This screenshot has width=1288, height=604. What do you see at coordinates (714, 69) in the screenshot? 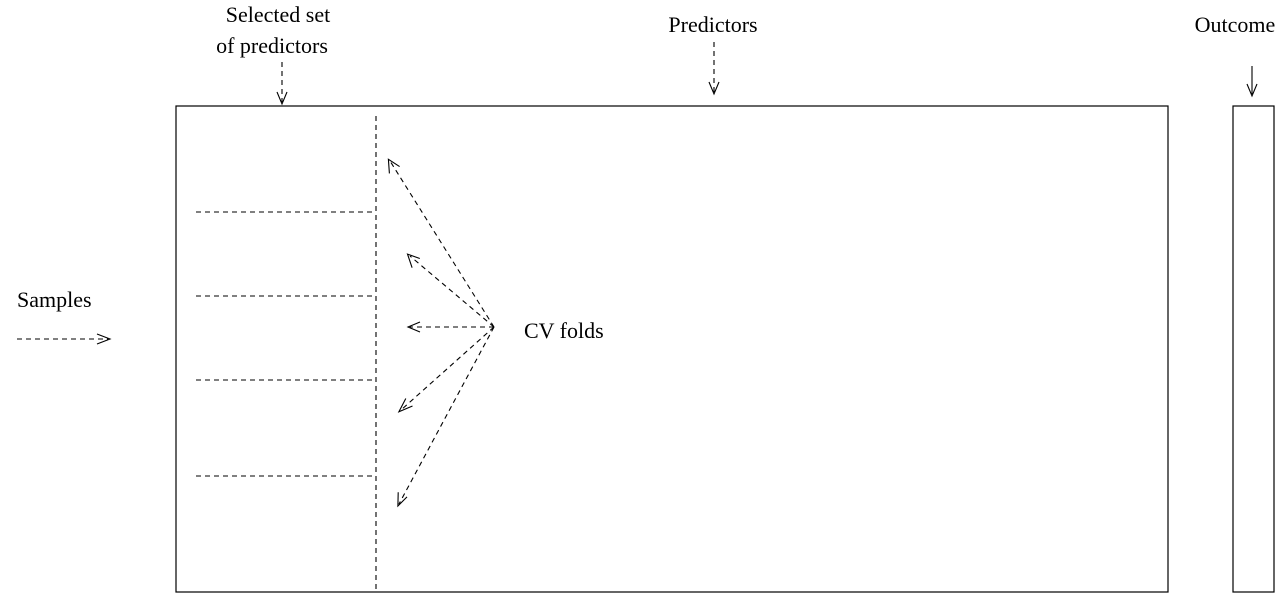
I see `predictors-arrow` at bounding box center [714, 69].